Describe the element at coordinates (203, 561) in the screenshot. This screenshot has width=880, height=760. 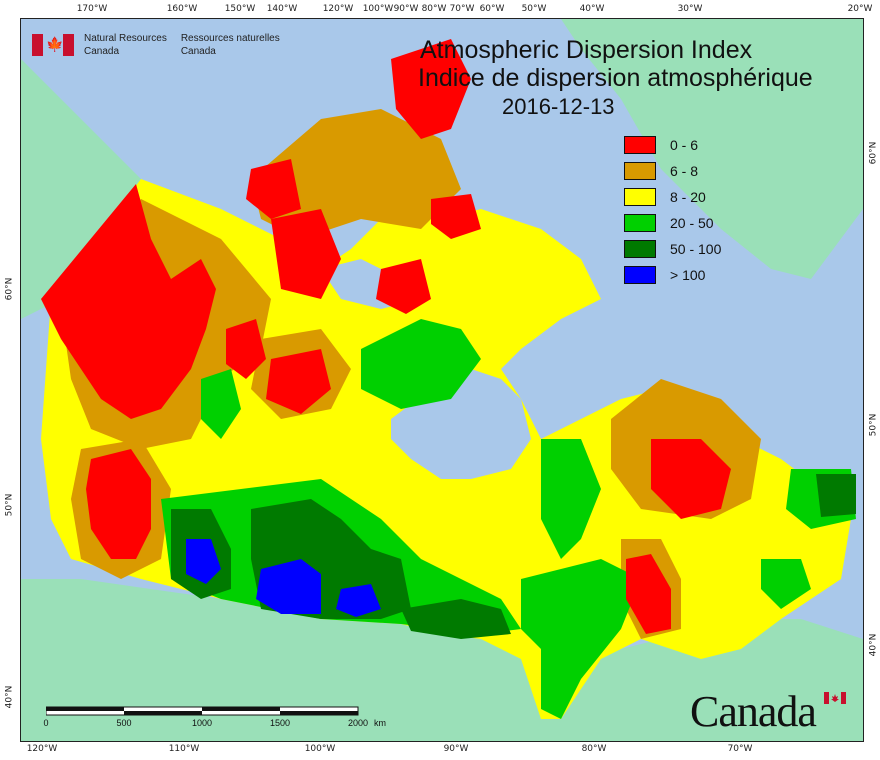
I see `zone-gt100-alberta` at that location.